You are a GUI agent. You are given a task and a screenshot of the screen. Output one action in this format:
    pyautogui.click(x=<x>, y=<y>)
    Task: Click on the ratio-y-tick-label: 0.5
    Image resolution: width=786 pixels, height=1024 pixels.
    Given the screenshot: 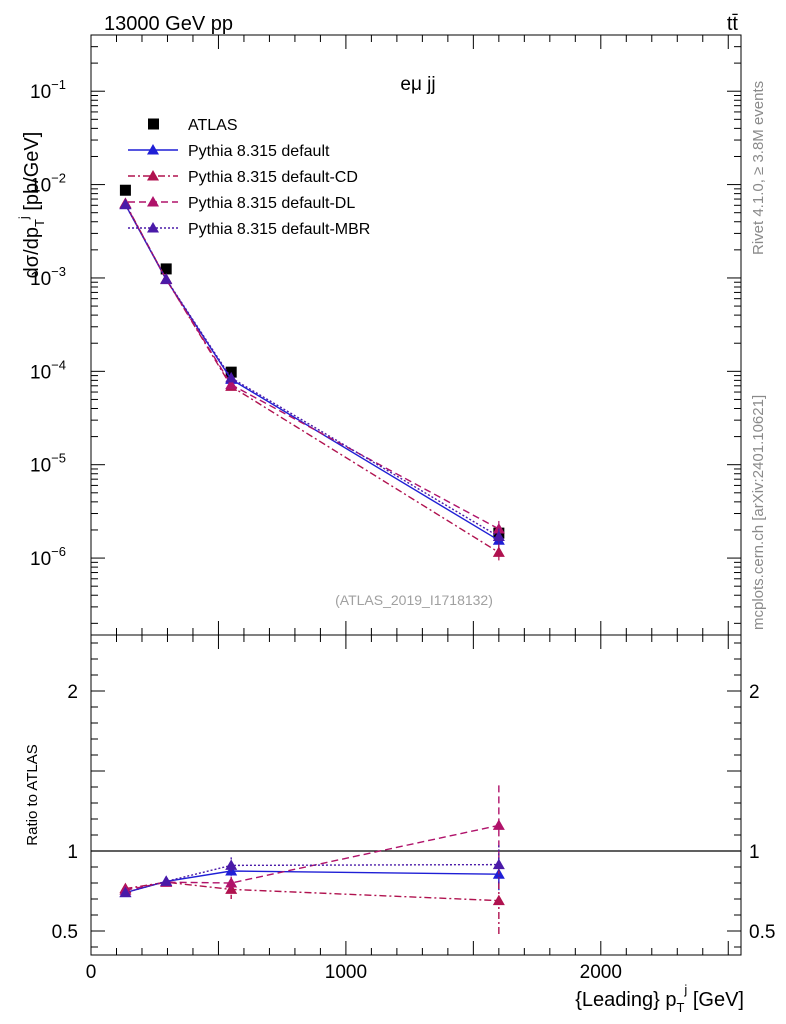 What is the action you would take?
    pyautogui.click(x=65, y=932)
    